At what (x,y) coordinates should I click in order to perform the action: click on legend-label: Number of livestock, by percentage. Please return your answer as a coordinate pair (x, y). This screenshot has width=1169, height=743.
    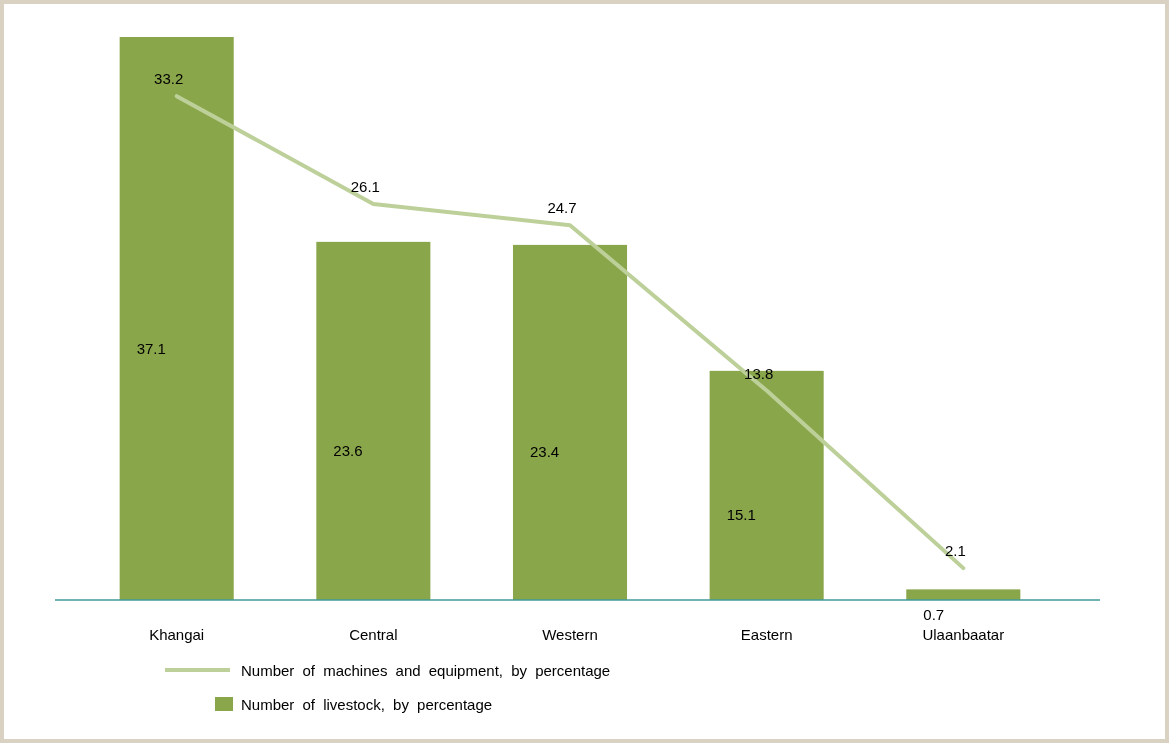
    Looking at the image, I should click on (367, 704).